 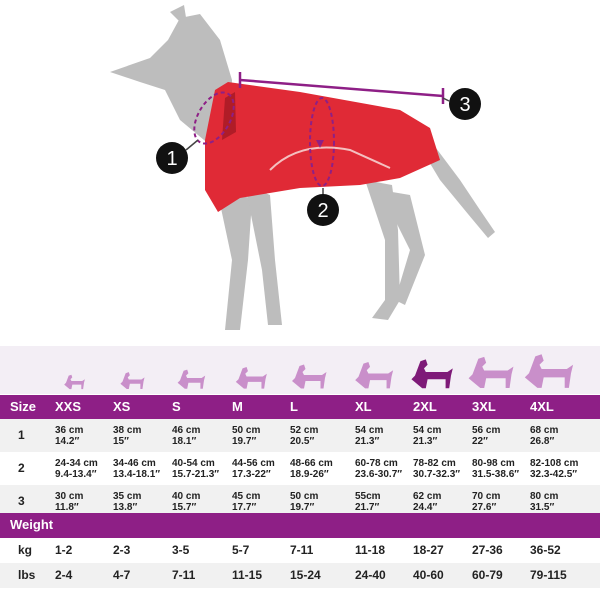 I want to click on cell-text: 21.7″, so click(x=367, y=507).